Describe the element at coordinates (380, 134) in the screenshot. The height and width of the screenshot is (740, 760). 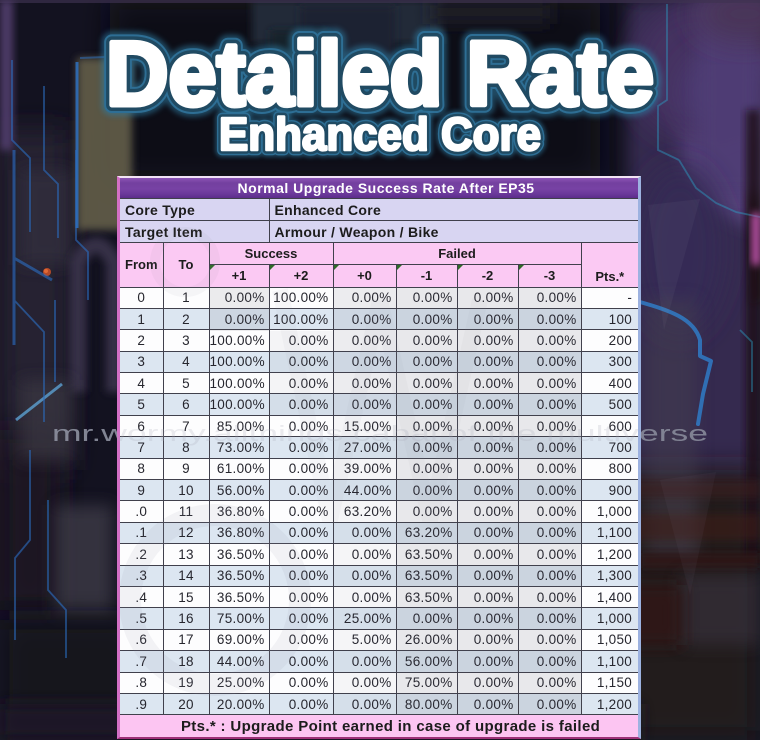
I see `svg-text: Enhanced Core` at that location.